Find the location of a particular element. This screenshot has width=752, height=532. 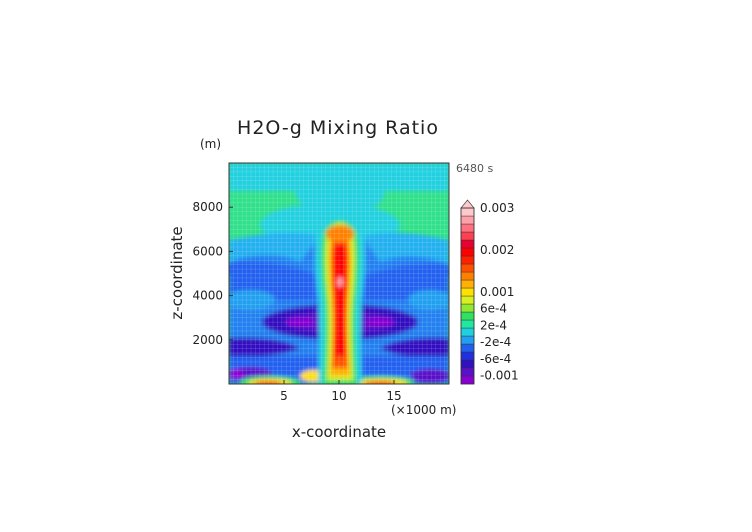

colorbar-label: 0.002 is located at coordinates (497, 250).